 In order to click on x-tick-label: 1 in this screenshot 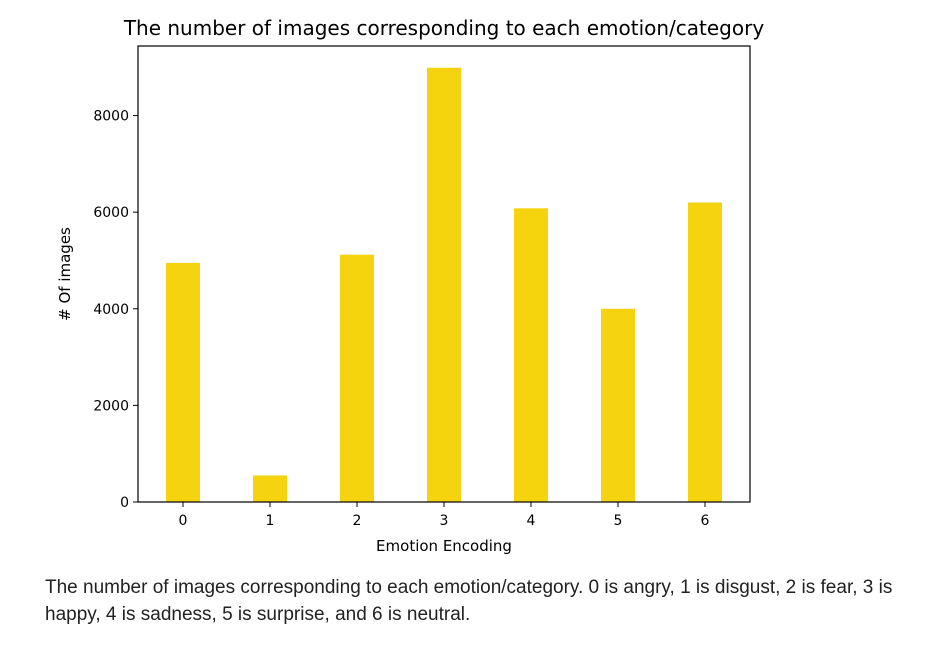, I will do `click(270, 521)`.